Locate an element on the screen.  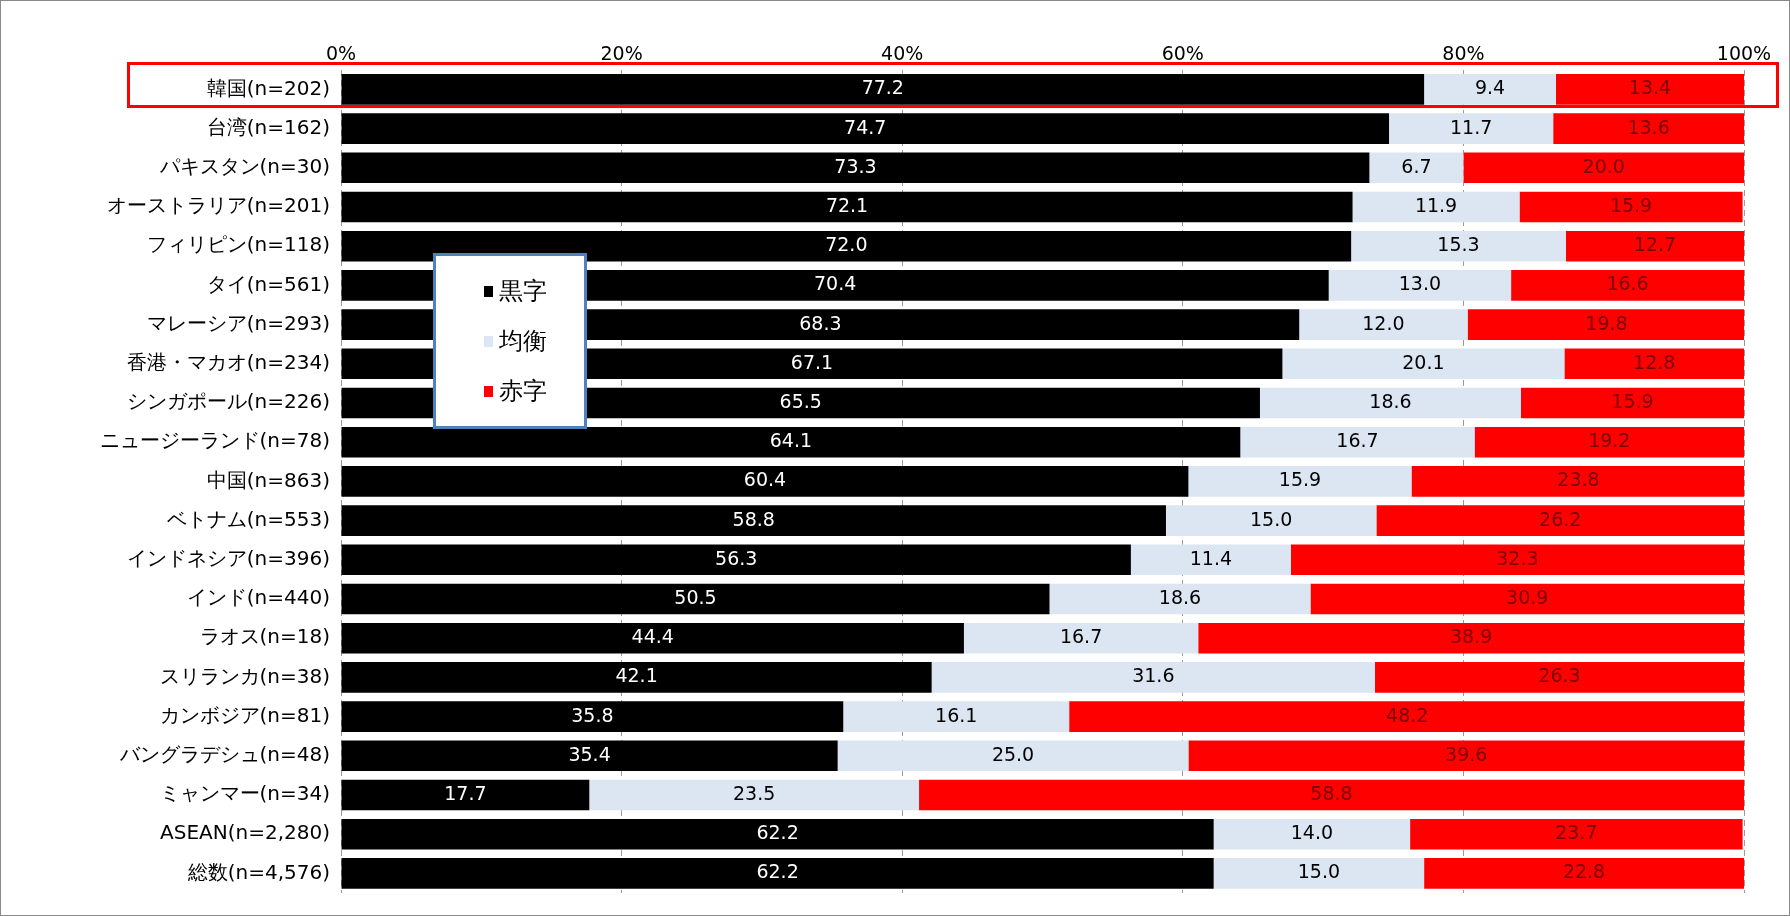
x-tick-label: 80% is located at coordinates (1463, 53).